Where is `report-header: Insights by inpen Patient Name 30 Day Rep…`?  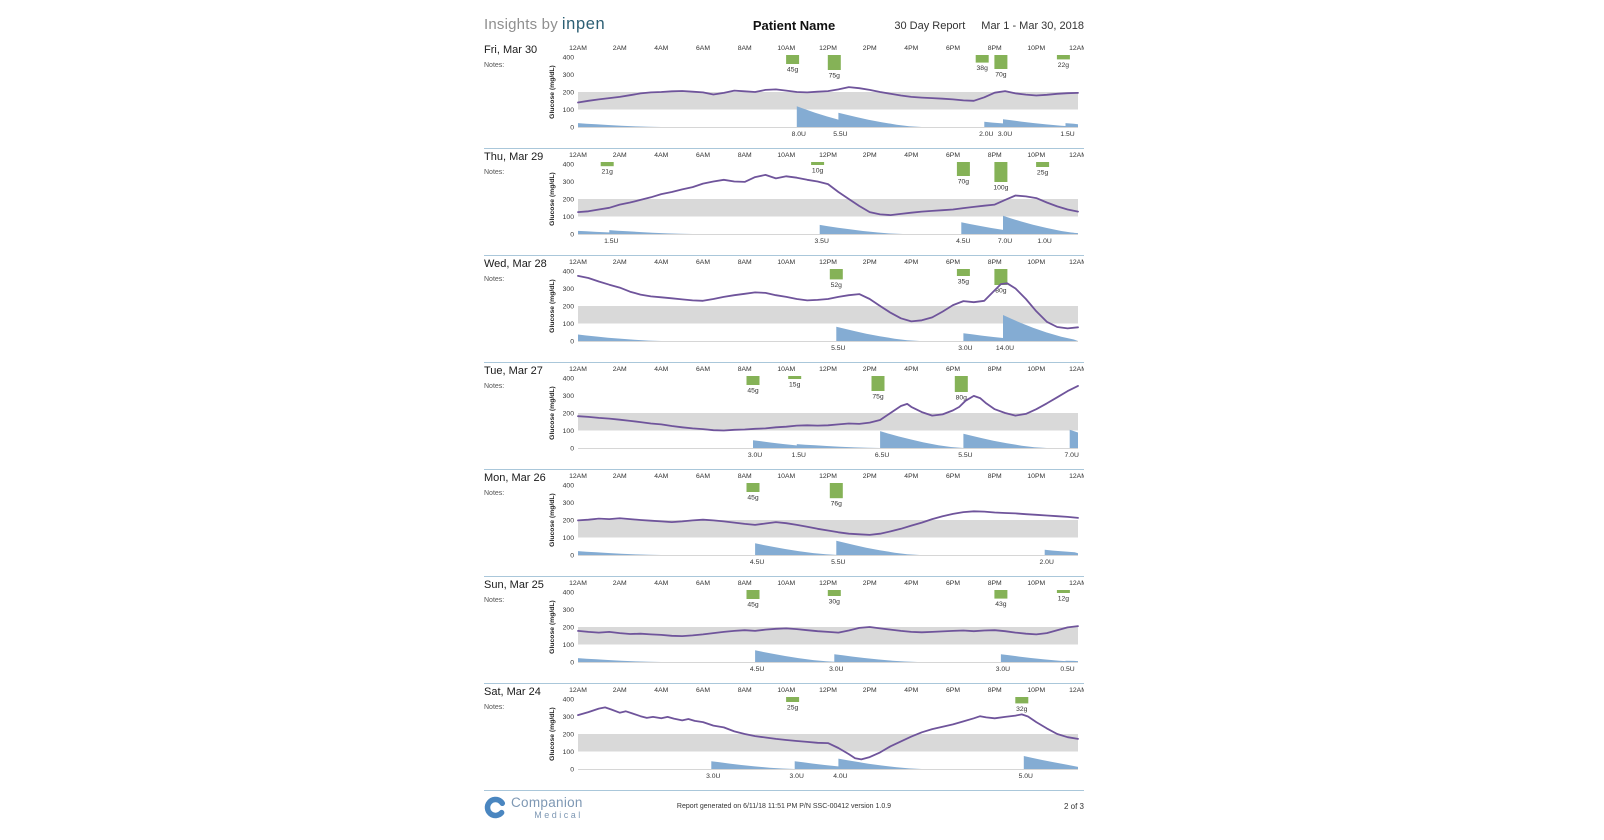
report-header: Insights by inpen Patient Name 30 Day Rep… is located at coordinates (784, 27).